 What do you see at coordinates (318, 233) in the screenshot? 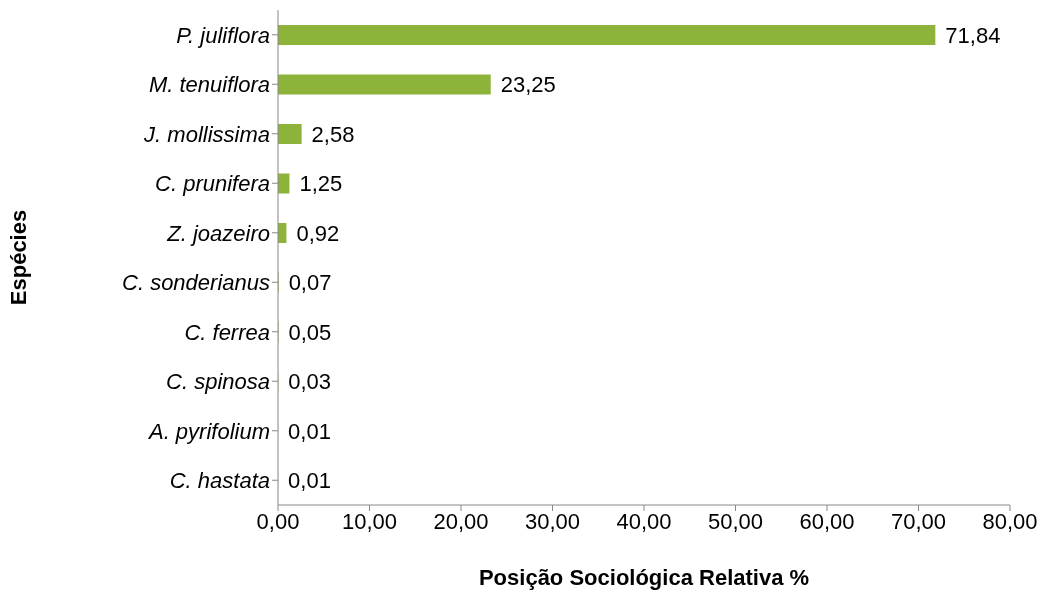
I see `data-label: 0,92` at bounding box center [318, 233].